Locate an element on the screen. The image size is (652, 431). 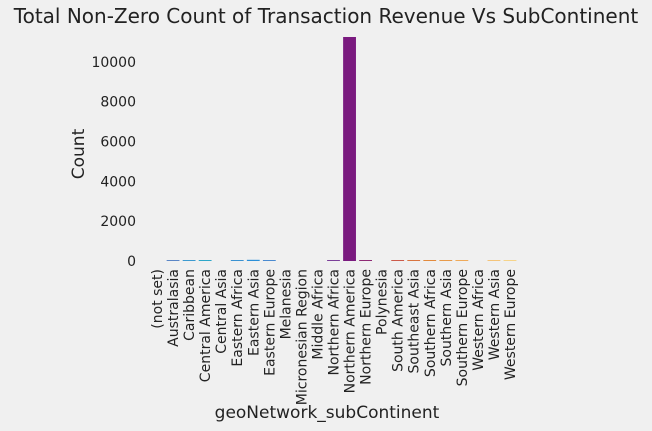
x-tick-label: Eastern Asia is located at coordinates (254, 312).